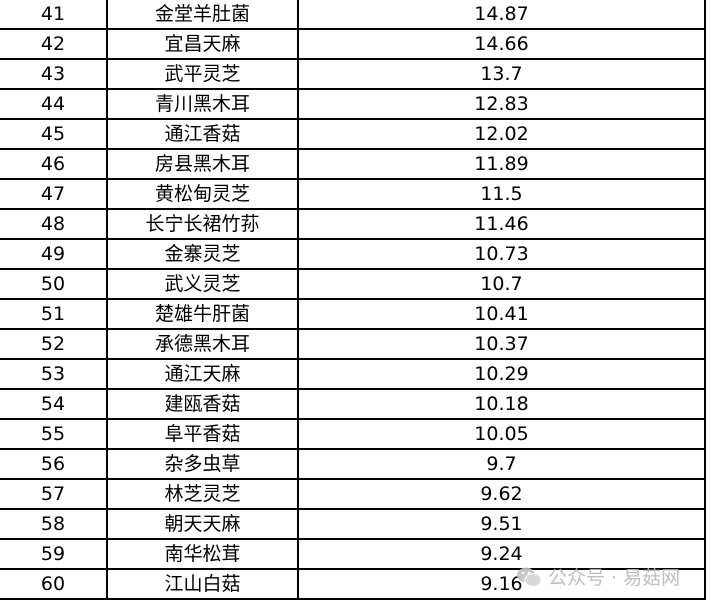 The width and height of the screenshot is (715, 604). What do you see at coordinates (203, 493) in the screenshot?
I see `name-cell: 林芝灵芝` at bounding box center [203, 493].